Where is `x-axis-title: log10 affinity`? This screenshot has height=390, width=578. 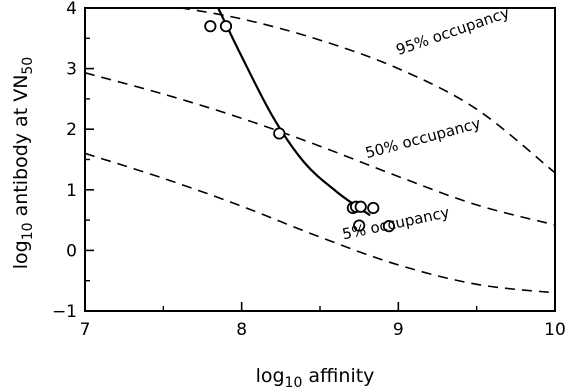 x-axis-title: log10 affinity is located at coordinates (315, 377).